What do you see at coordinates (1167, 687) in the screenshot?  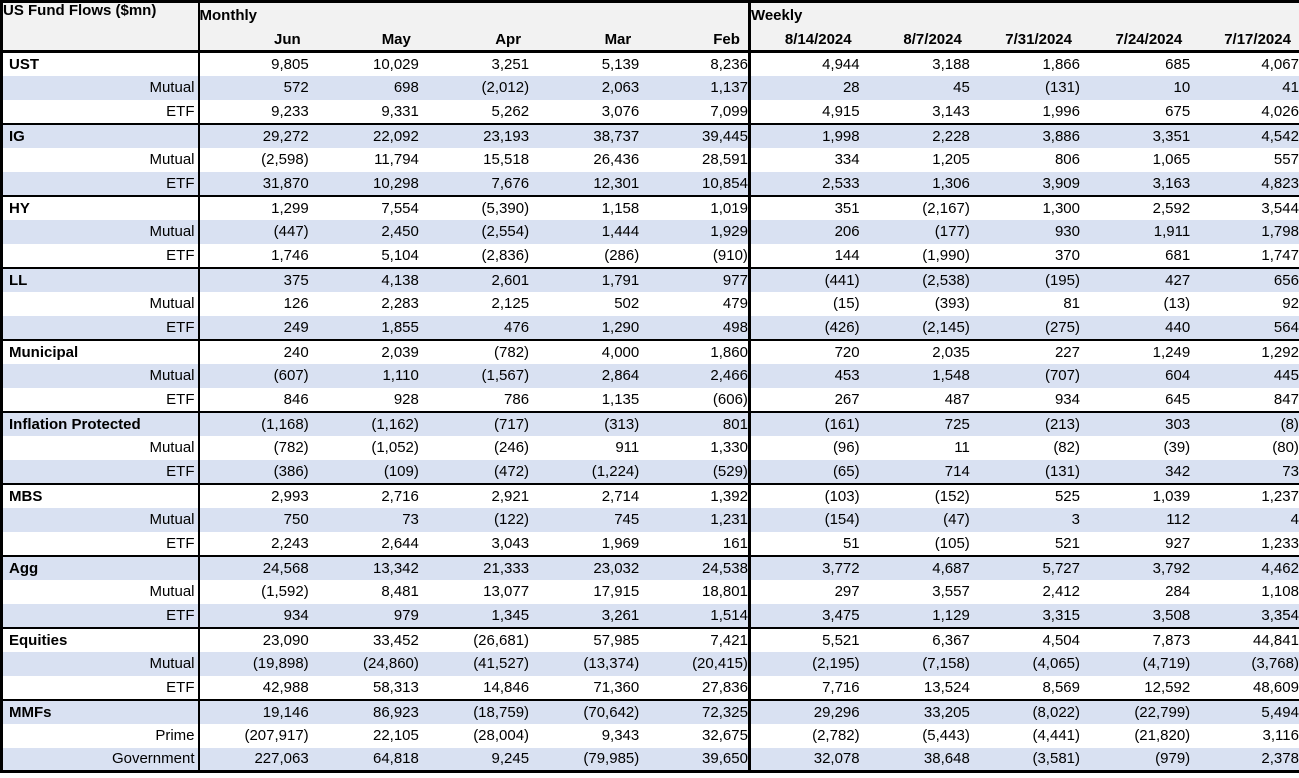 I see `cell: 12,592` at bounding box center [1167, 687].